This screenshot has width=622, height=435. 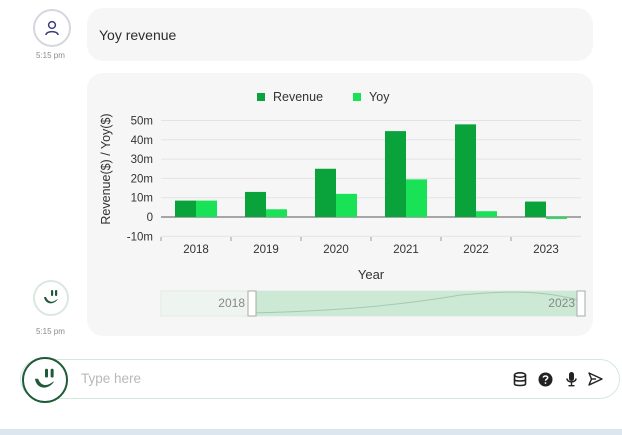 What do you see at coordinates (325, 192) in the screenshot?
I see `bar-revenue-2020` at bounding box center [325, 192].